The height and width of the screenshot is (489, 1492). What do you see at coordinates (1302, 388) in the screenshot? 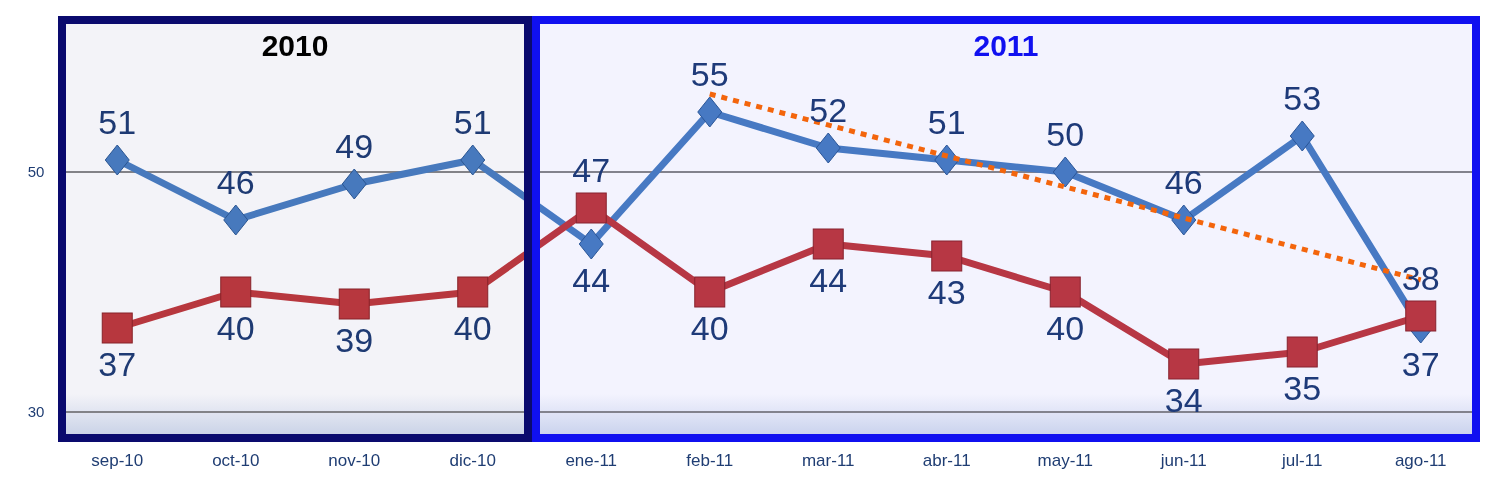
I see `data-label: 35` at bounding box center [1302, 388].